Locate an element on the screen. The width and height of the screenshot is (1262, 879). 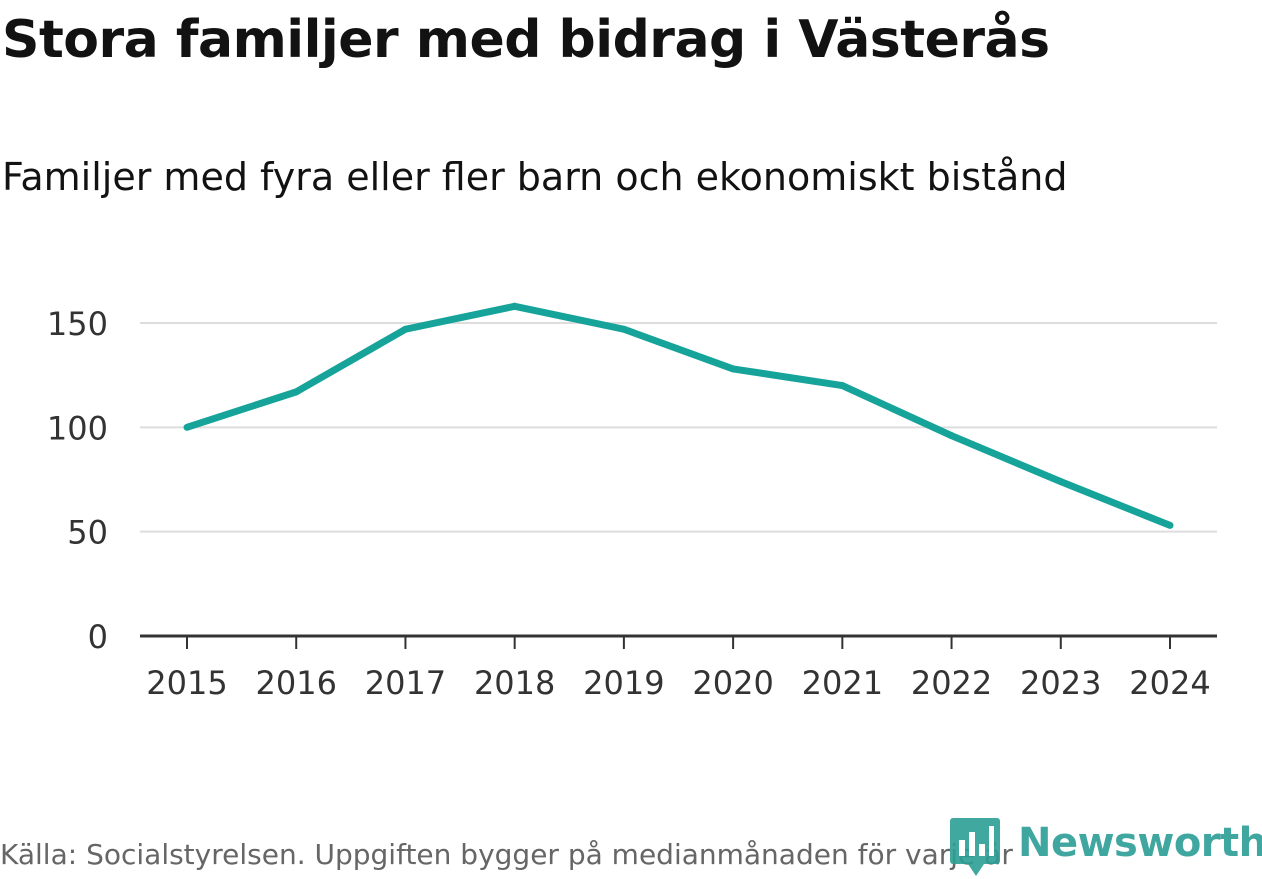
x-axis is located at coordinates (678, 641).